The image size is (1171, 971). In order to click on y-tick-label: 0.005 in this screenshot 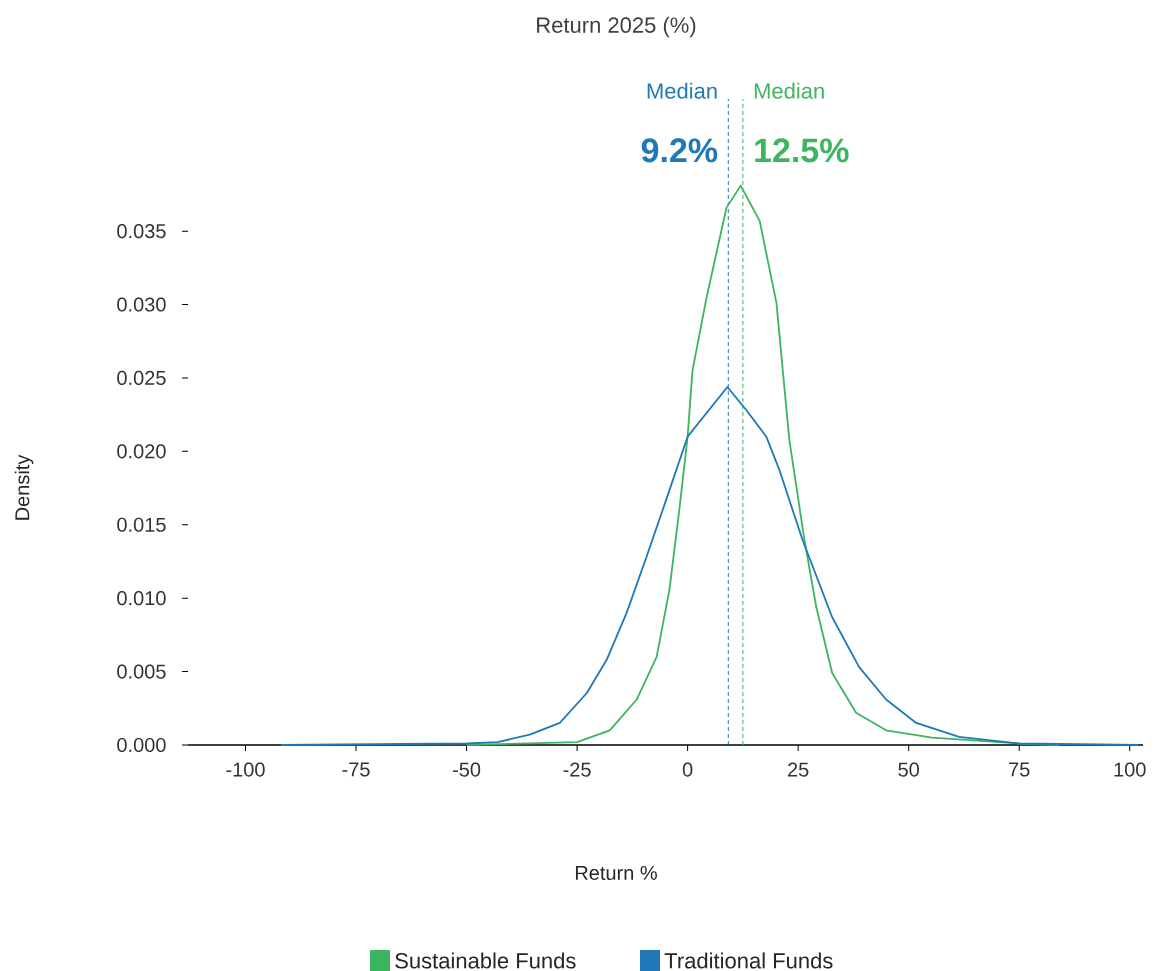, I will do `click(141, 671)`.